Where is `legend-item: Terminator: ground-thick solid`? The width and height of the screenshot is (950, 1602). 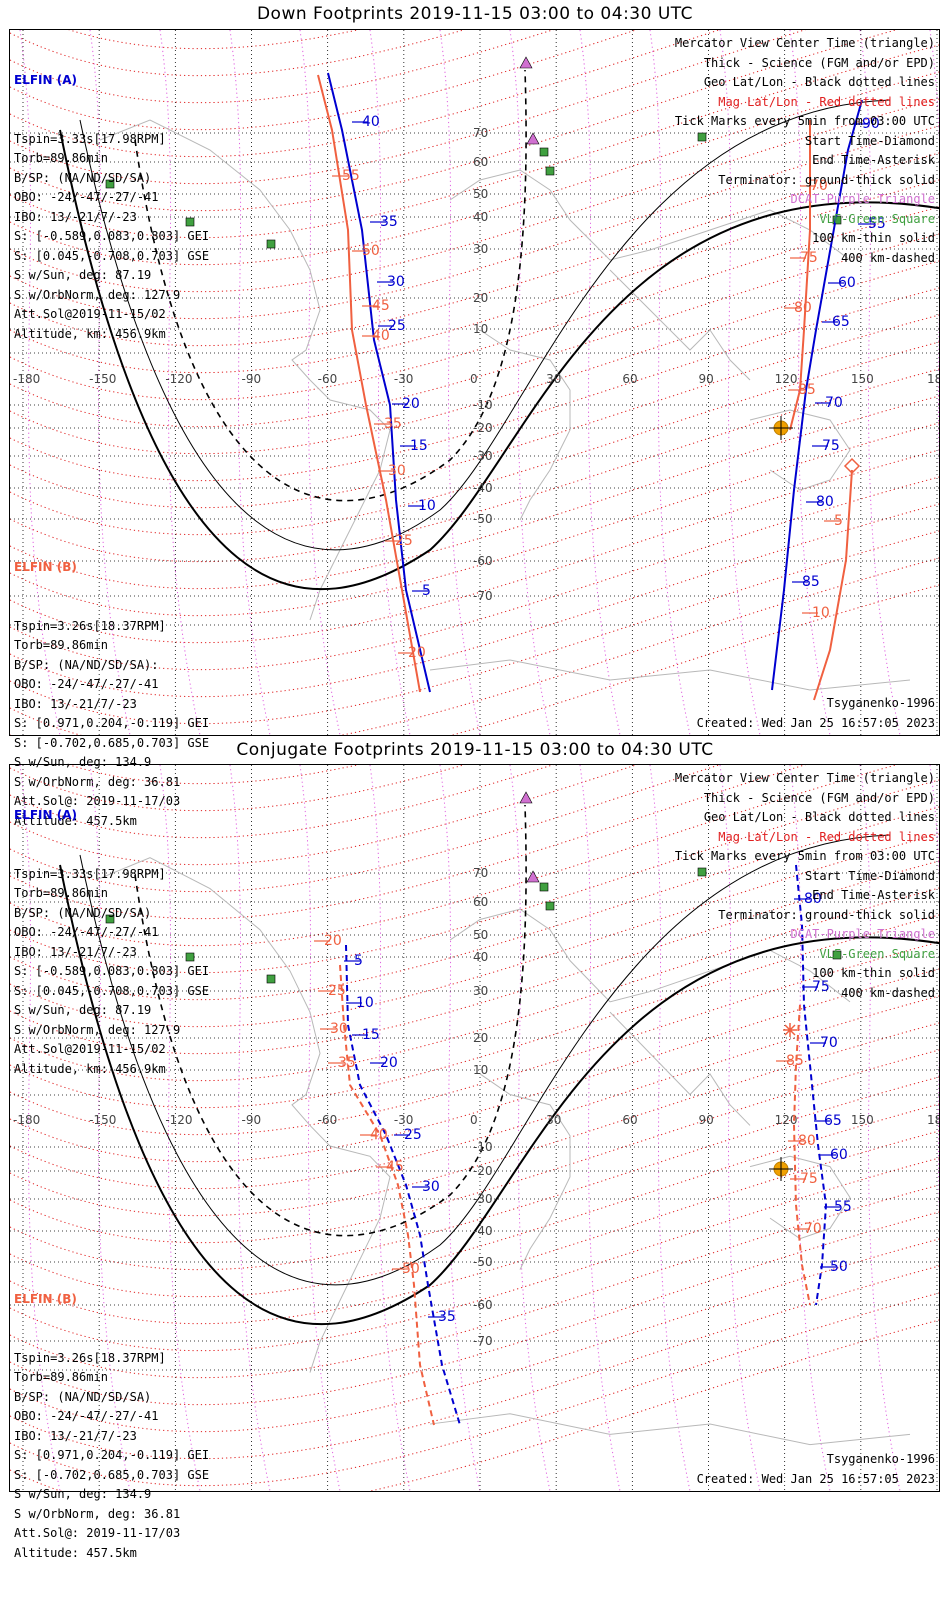 legend-item: Terminator: ground-thick solid is located at coordinates (826, 179).